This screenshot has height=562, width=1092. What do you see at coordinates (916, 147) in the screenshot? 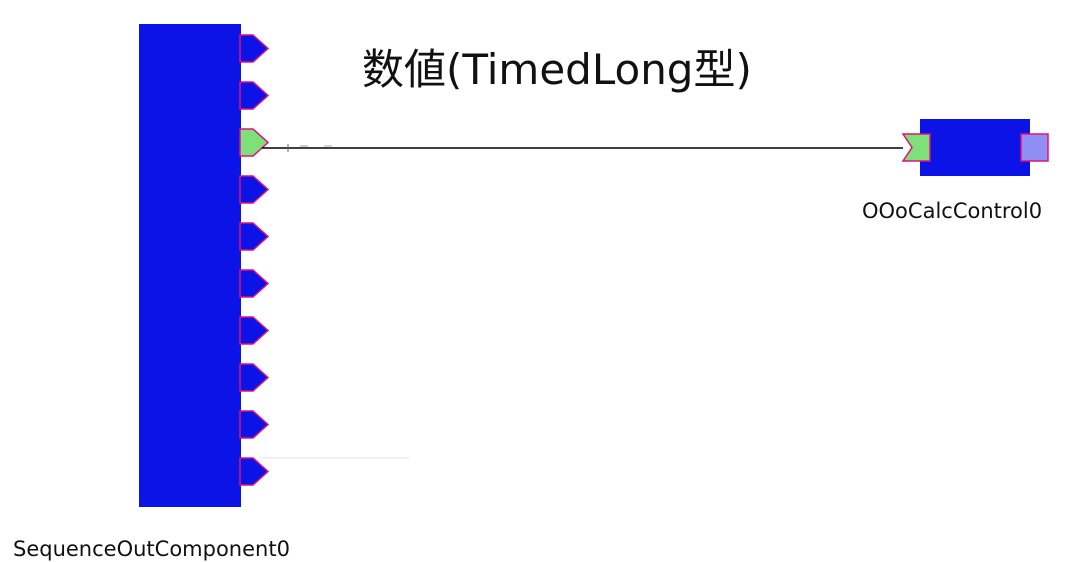
I see `ooocalc-inport` at bounding box center [916, 147].